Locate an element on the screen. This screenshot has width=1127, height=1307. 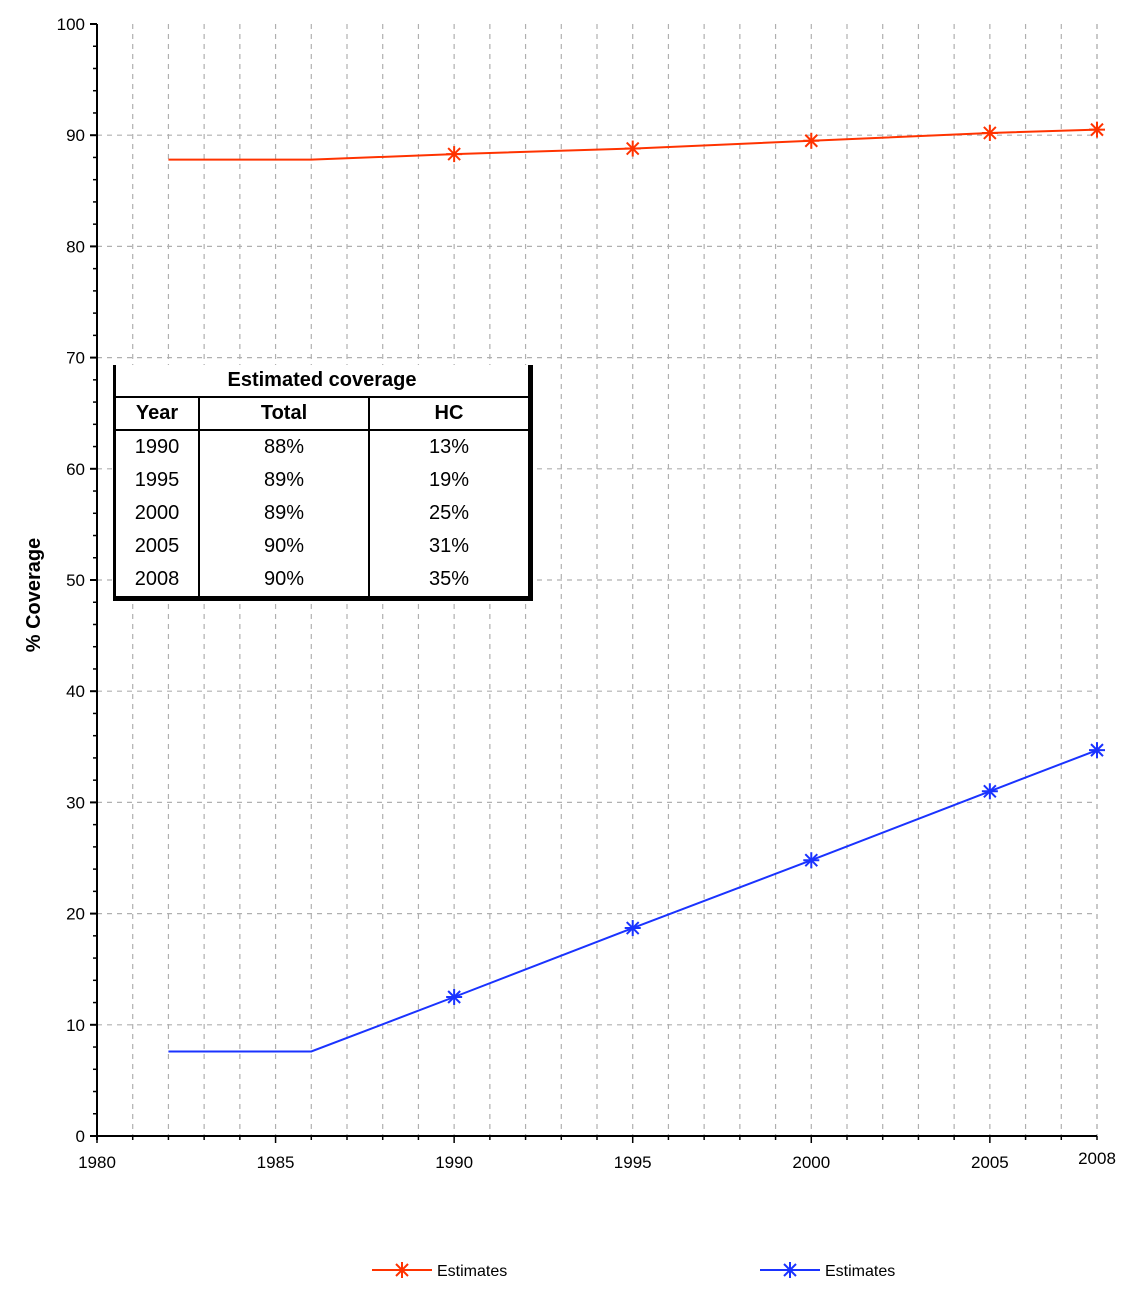
legend: Estimates Estimates is located at coordinates (633, 1271).